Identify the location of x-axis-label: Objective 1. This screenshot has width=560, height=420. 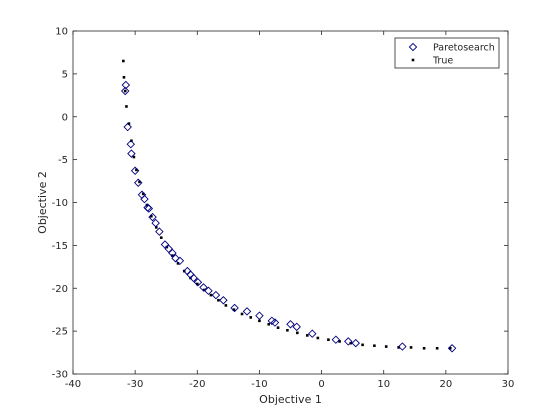
(290, 399).